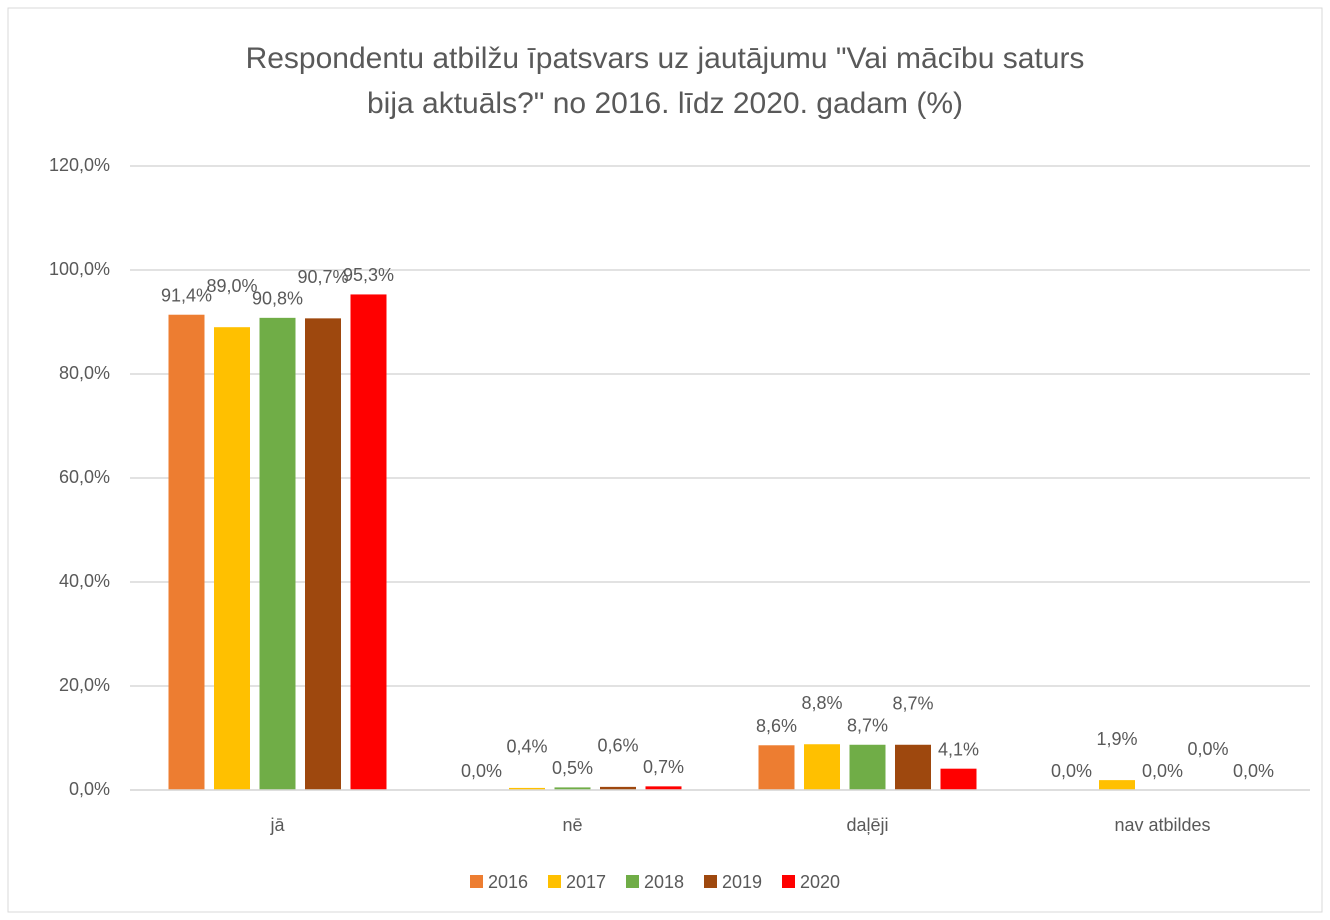 This screenshot has width=1330, height=920. Describe the element at coordinates (84, 685) in the screenshot. I see `y-tick-label: 20,0%` at that location.